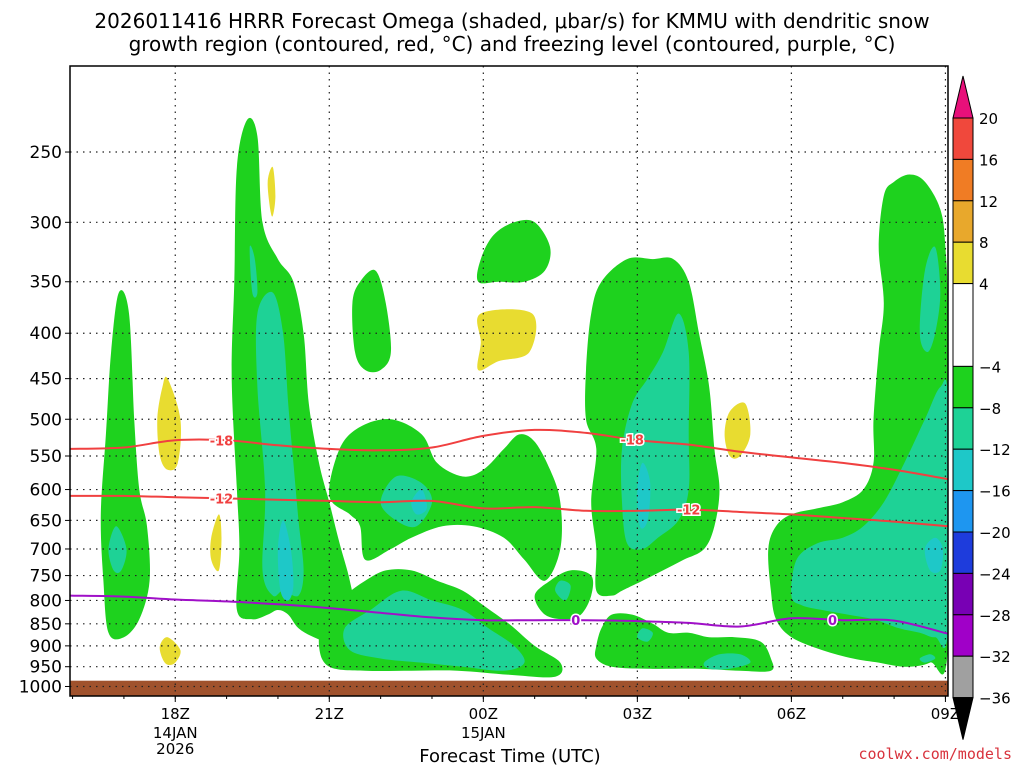 This screenshot has width=1024, height=768. Describe the element at coordinates (988, 119) in the screenshot. I see `colorbar-label-20: 20` at that location.